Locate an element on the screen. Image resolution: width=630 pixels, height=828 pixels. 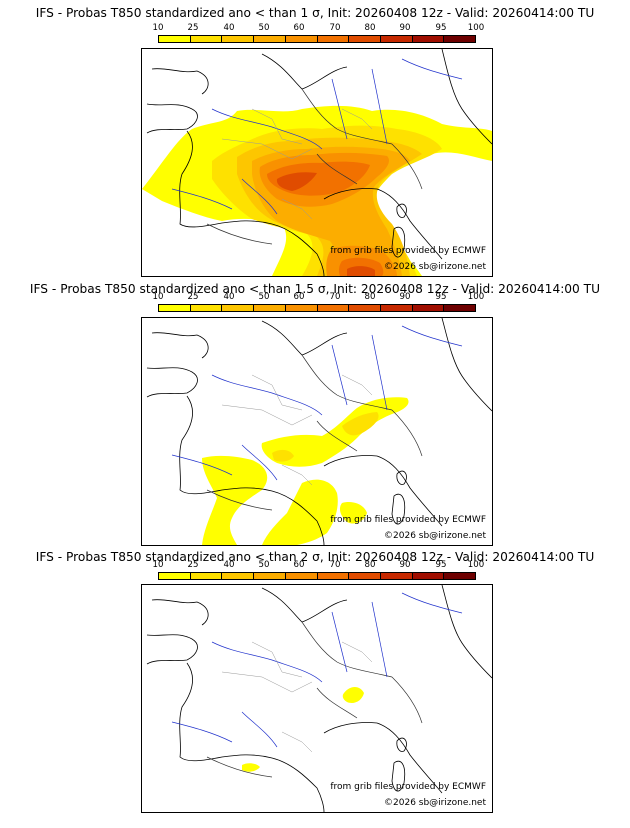
prob-25b is located at coordinates (283, 455).